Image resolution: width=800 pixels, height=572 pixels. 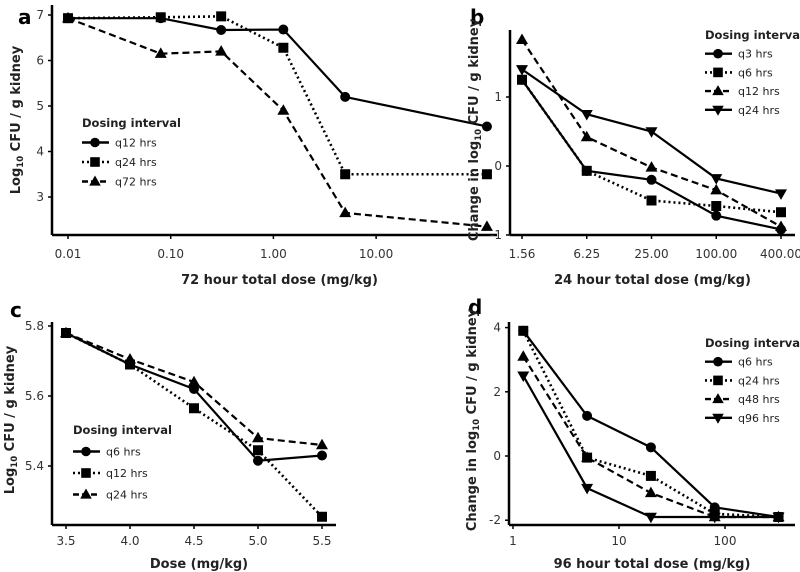 I want to click on x-tick-label: 6.25, so click(x=586, y=254).